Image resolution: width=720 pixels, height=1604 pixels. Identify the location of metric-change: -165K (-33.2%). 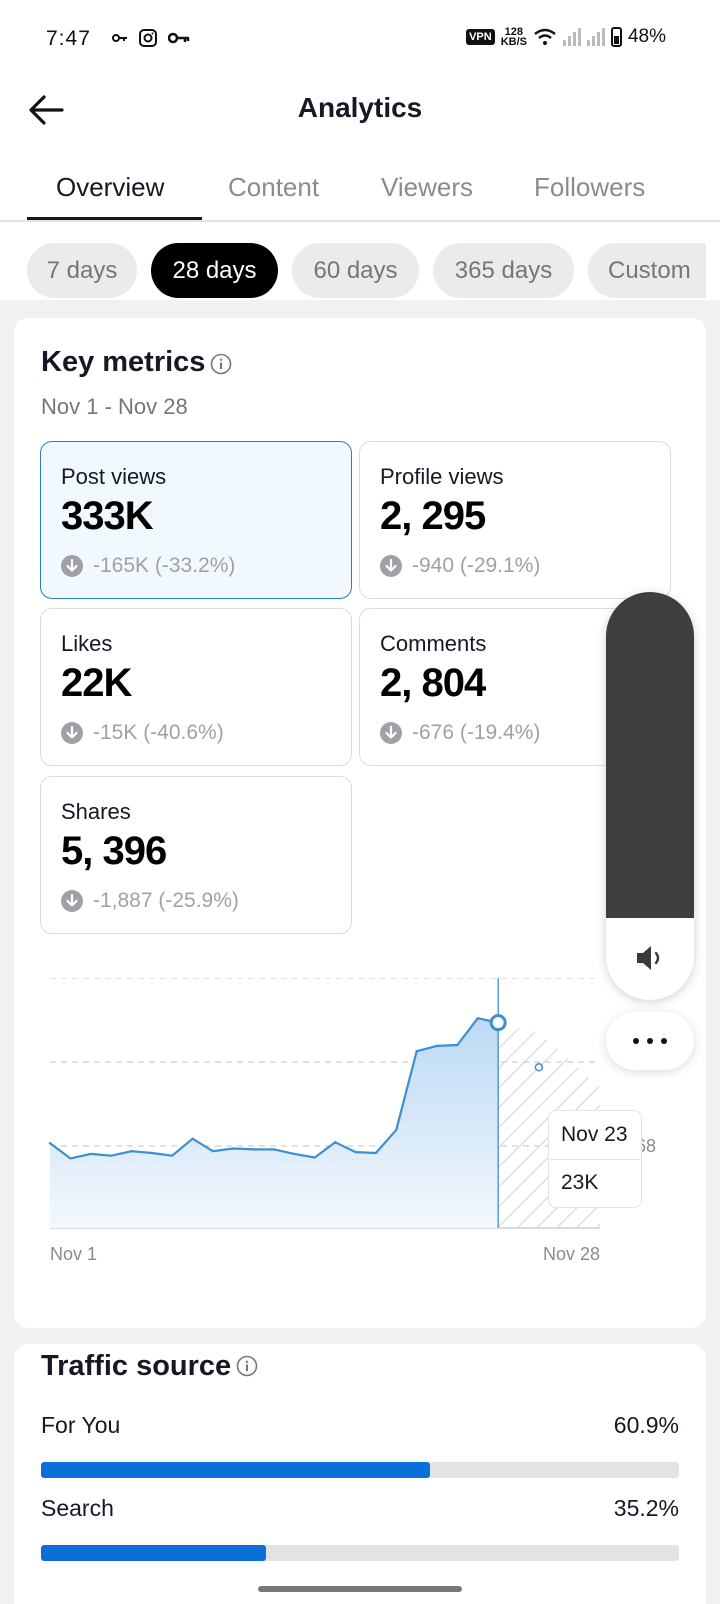
(164, 565).